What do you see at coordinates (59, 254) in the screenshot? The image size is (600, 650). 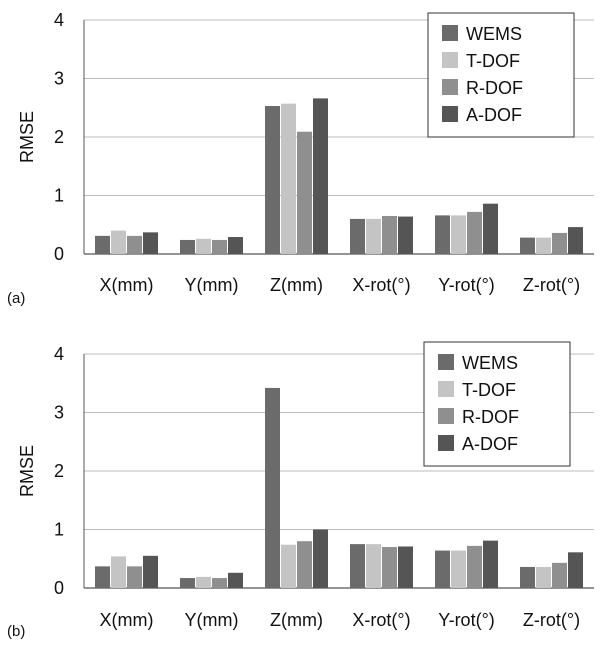 I see `chart1-ytick-label: 0` at bounding box center [59, 254].